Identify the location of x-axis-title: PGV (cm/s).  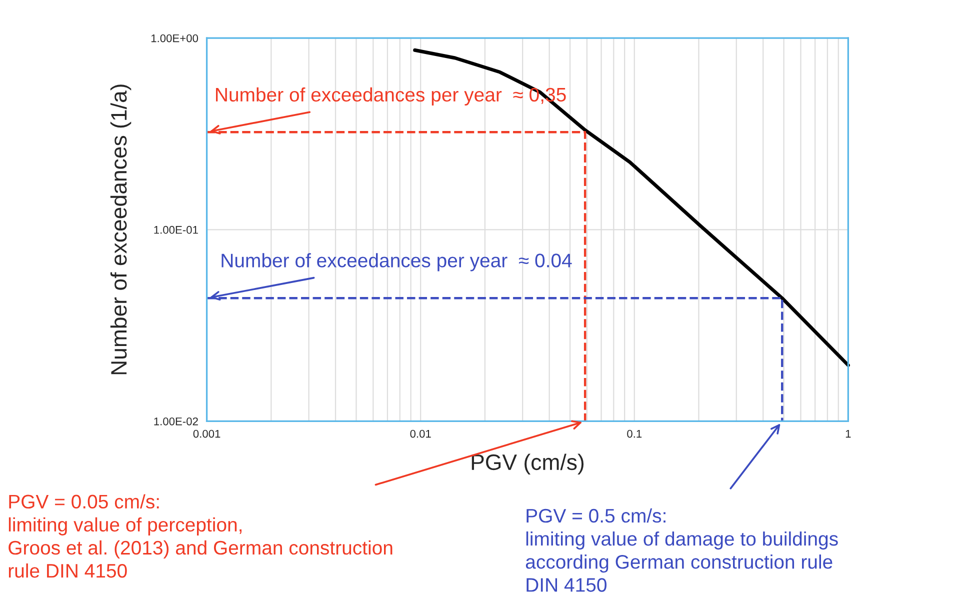
(528, 464).